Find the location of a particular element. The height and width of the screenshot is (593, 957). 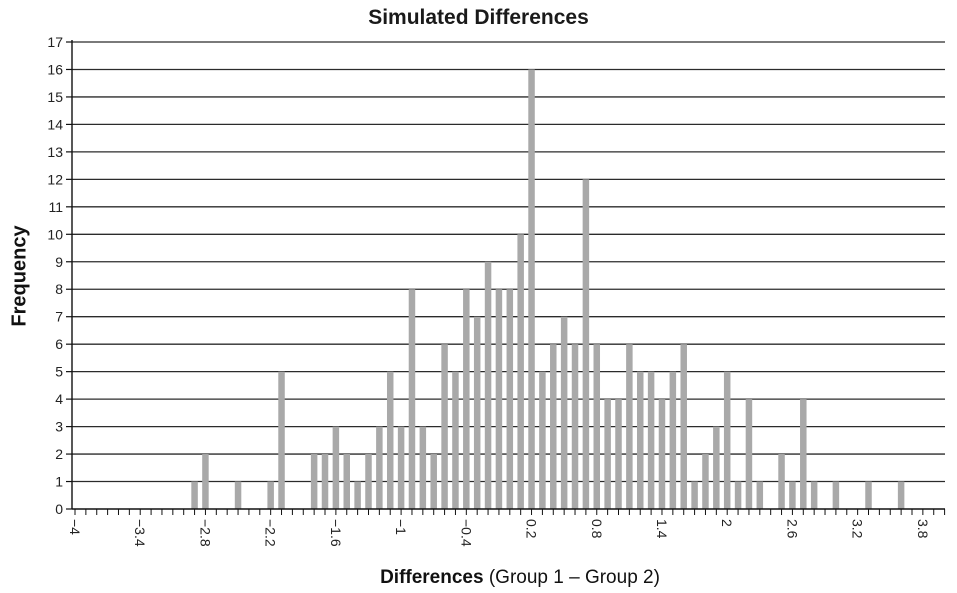

x-tick-label: 0.8 is located at coordinates (597, 529).